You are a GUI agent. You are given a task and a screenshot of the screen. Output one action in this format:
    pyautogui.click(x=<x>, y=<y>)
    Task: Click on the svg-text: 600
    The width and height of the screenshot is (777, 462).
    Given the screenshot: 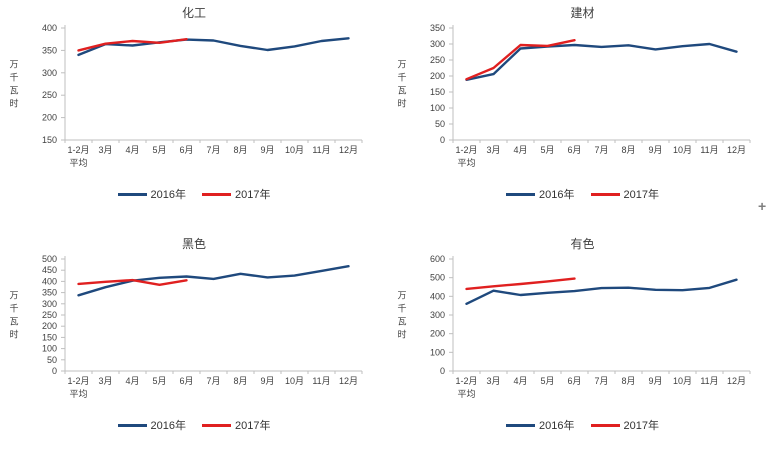 What is the action you would take?
    pyautogui.click(x=437, y=259)
    